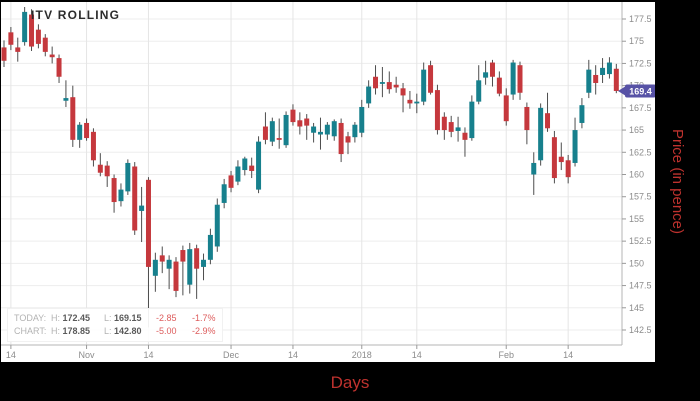  Describe the element at coordinates (87, 355) in the screenshot. I see `x-tick-label: Nov` at that location.